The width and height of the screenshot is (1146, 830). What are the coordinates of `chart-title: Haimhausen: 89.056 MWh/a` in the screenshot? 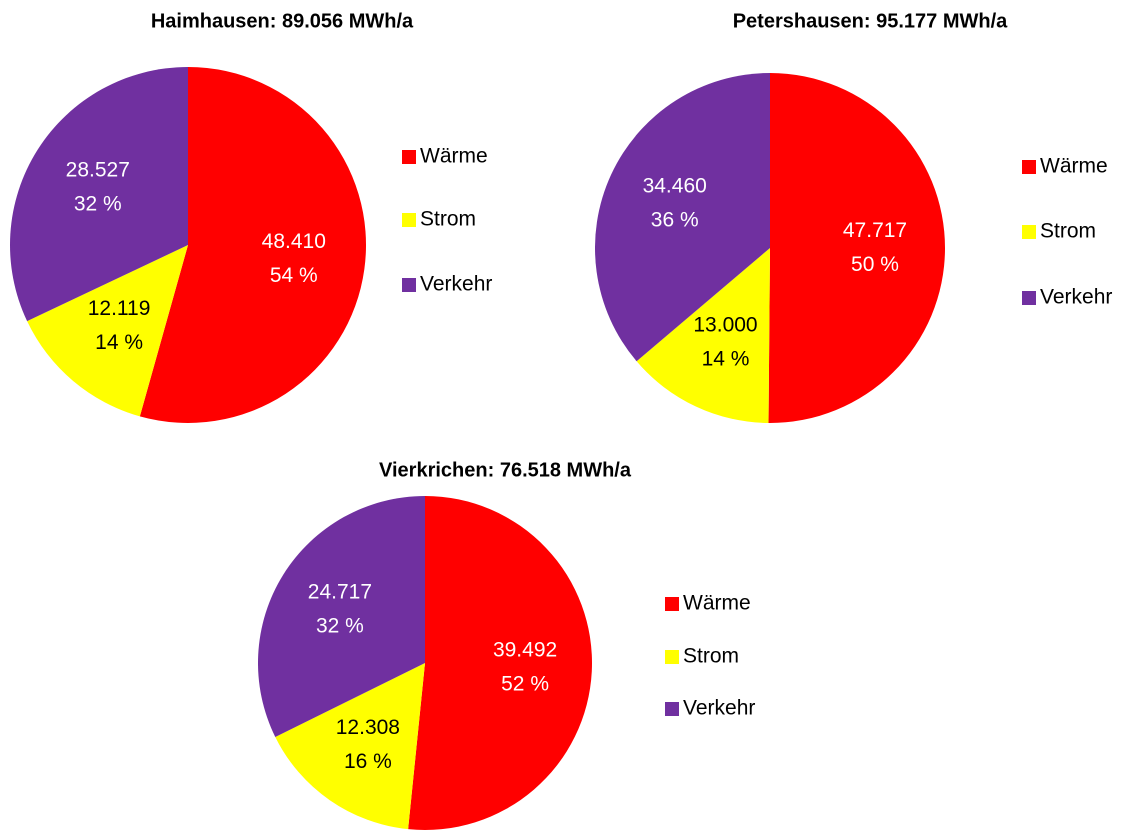 It's located at (282, 21).